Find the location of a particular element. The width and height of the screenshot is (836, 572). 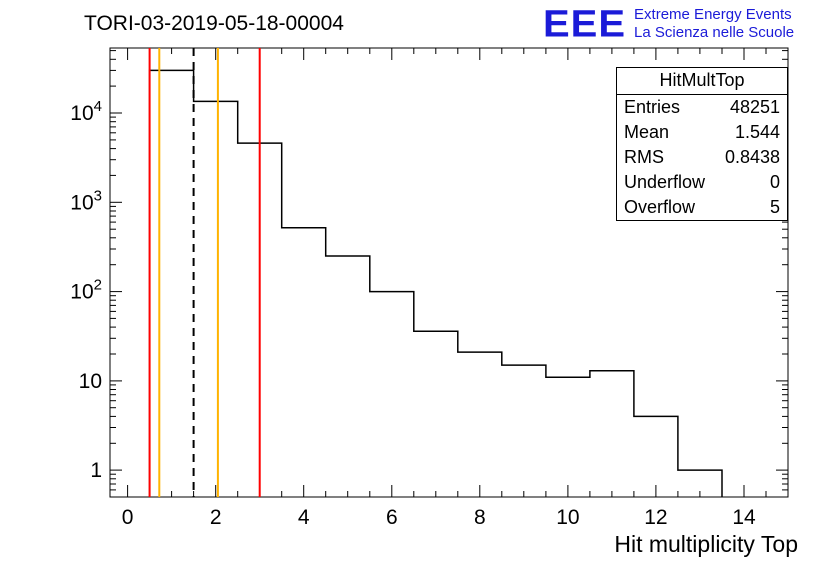

logo-line1: Extreme Energy Events is located at coordinates (713, 14).